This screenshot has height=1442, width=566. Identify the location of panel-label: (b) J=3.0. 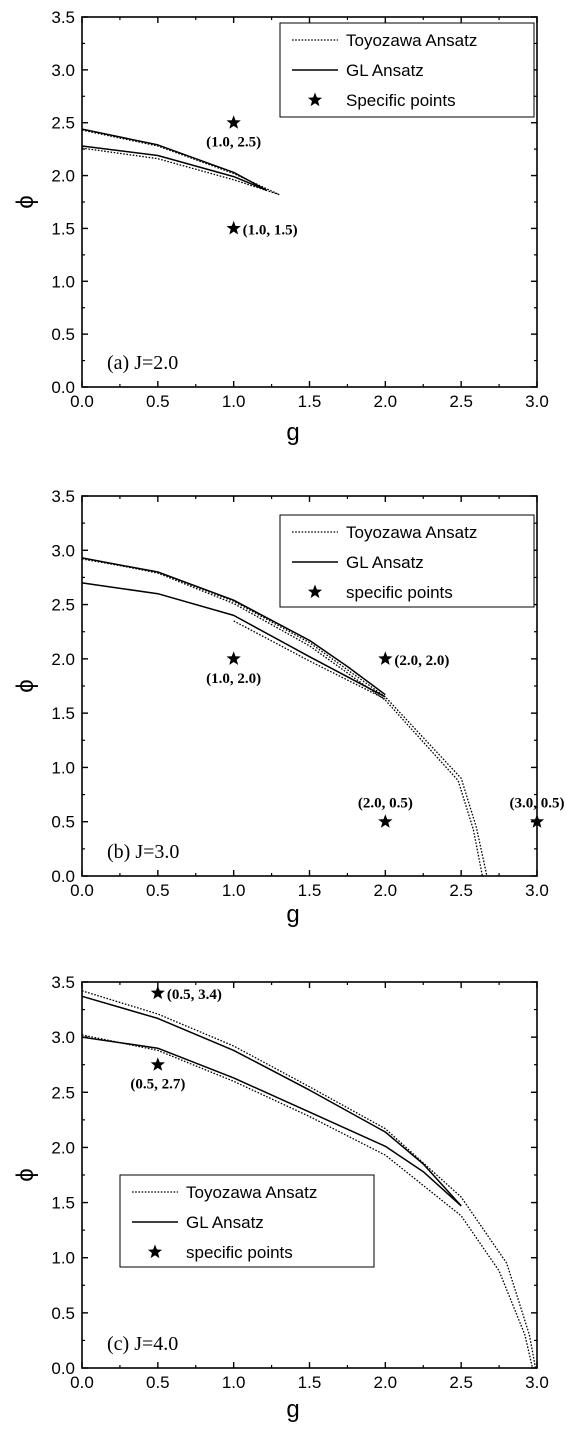
(143, 852).